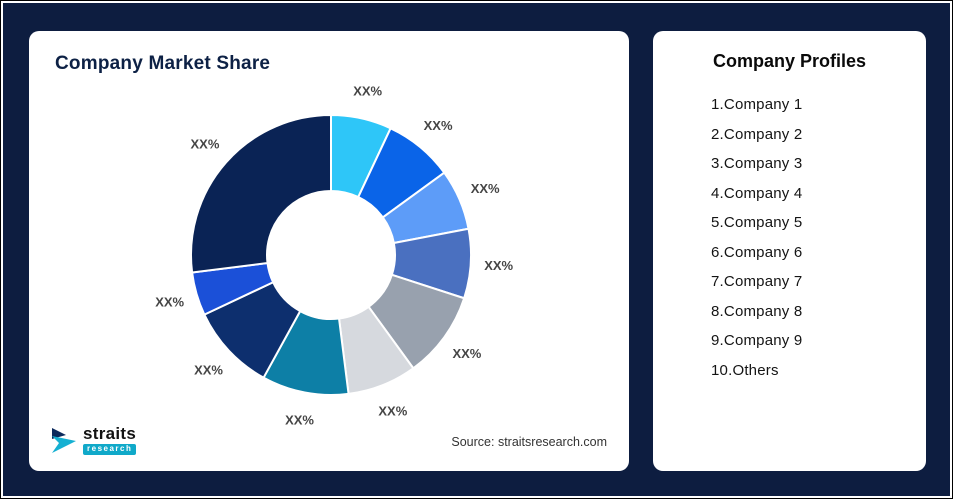 The image size is (953, 499). Describe the element at coordinates (392, 411) in the screenshot. I see `slice-label-6: XX%` at that location.